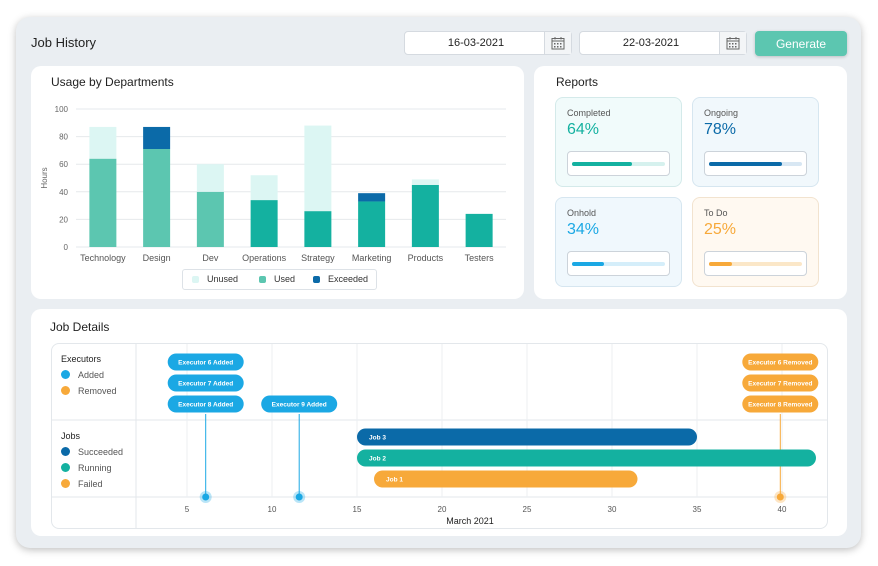 The image size is (878, 566). Describe the element at coordinates (316, 279) in the screenshot. I see `legend-swatch-exceeded` at that location.